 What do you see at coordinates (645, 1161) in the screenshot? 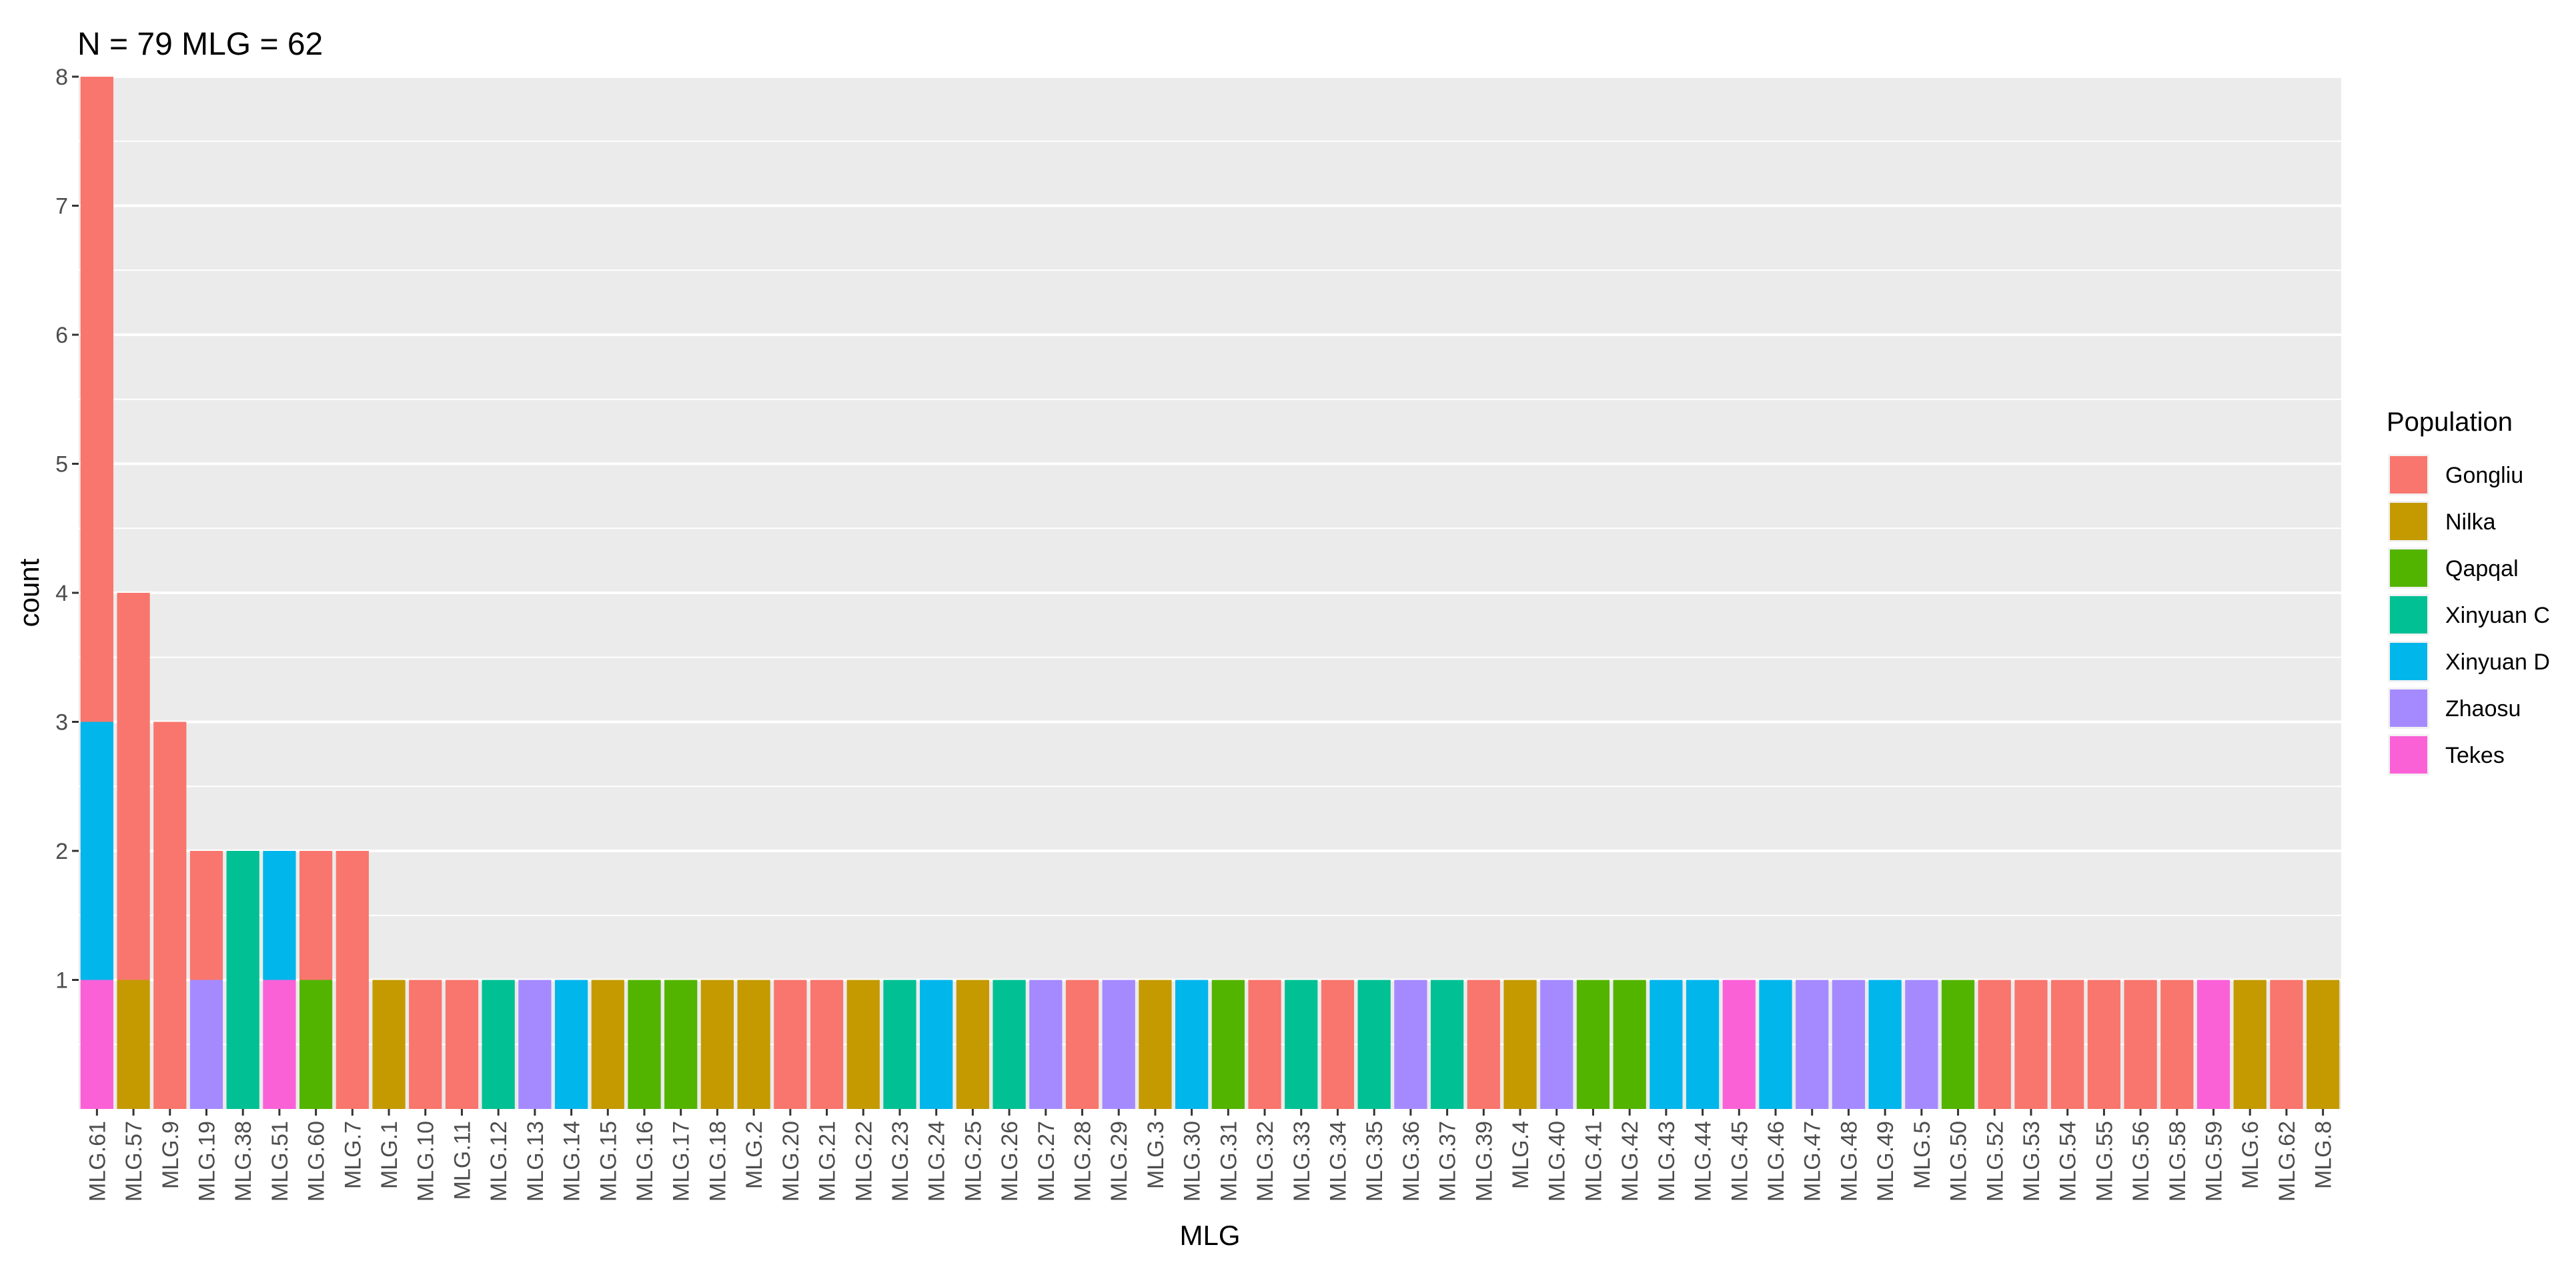
I see `x-tick-label: MLG.16` at bounding box center [645, 1161].